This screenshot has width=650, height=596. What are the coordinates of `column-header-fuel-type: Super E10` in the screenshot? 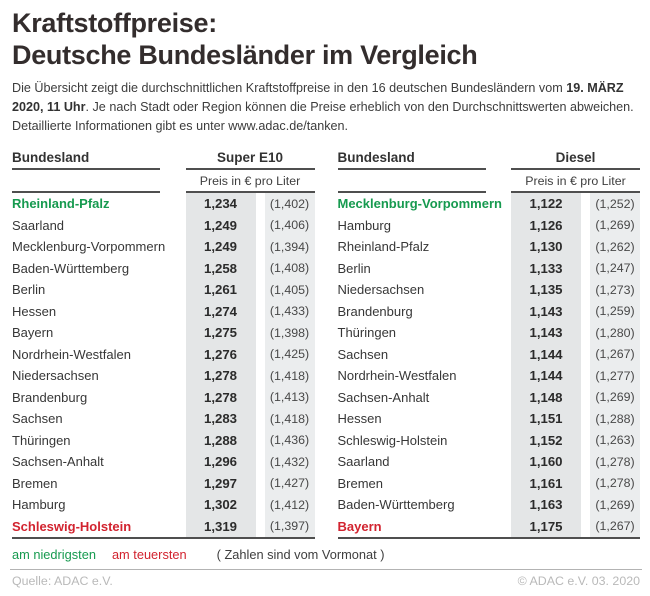 It's located at (250, 160).